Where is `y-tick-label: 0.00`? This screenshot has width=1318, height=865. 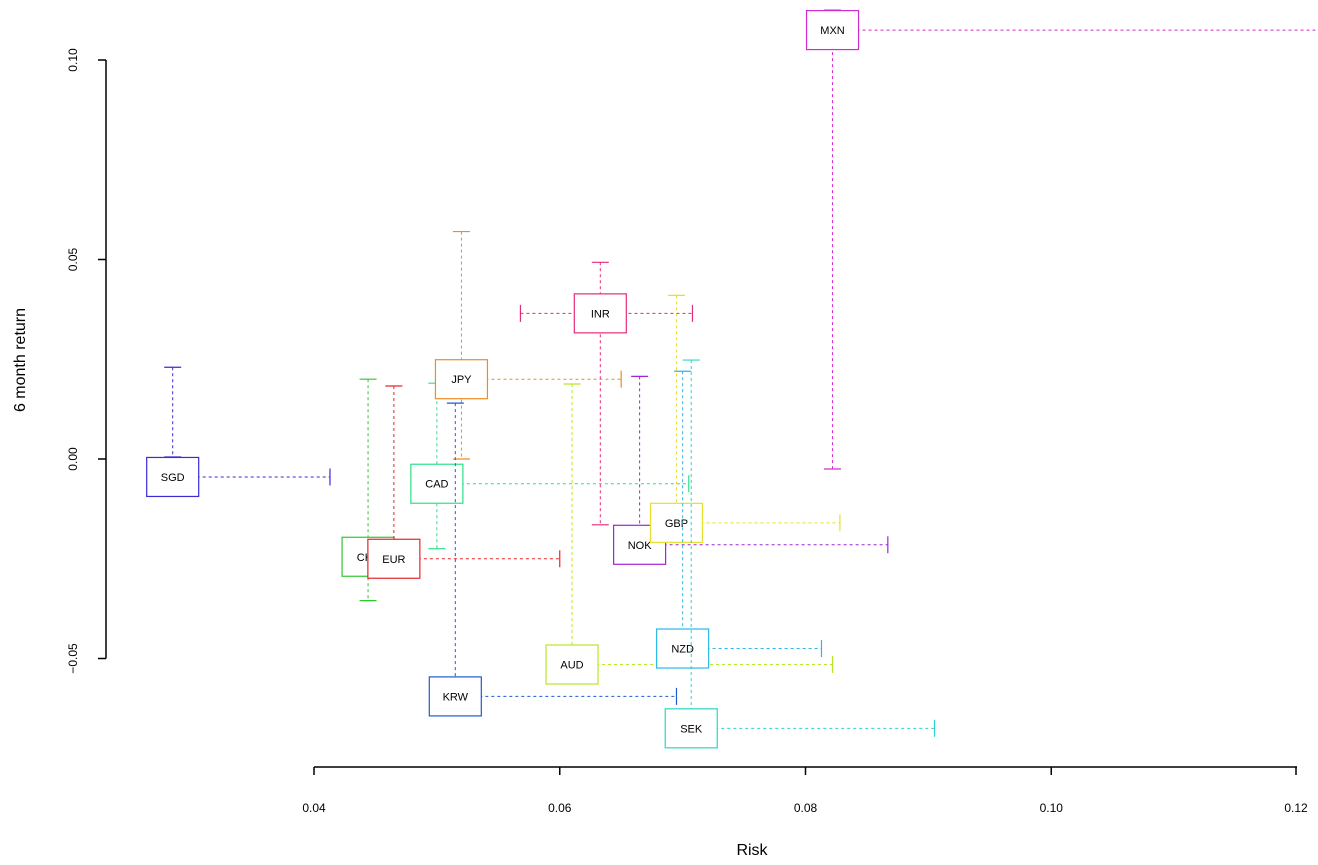 y-tick-label: 0.00 is located at coordinates (73, 459).